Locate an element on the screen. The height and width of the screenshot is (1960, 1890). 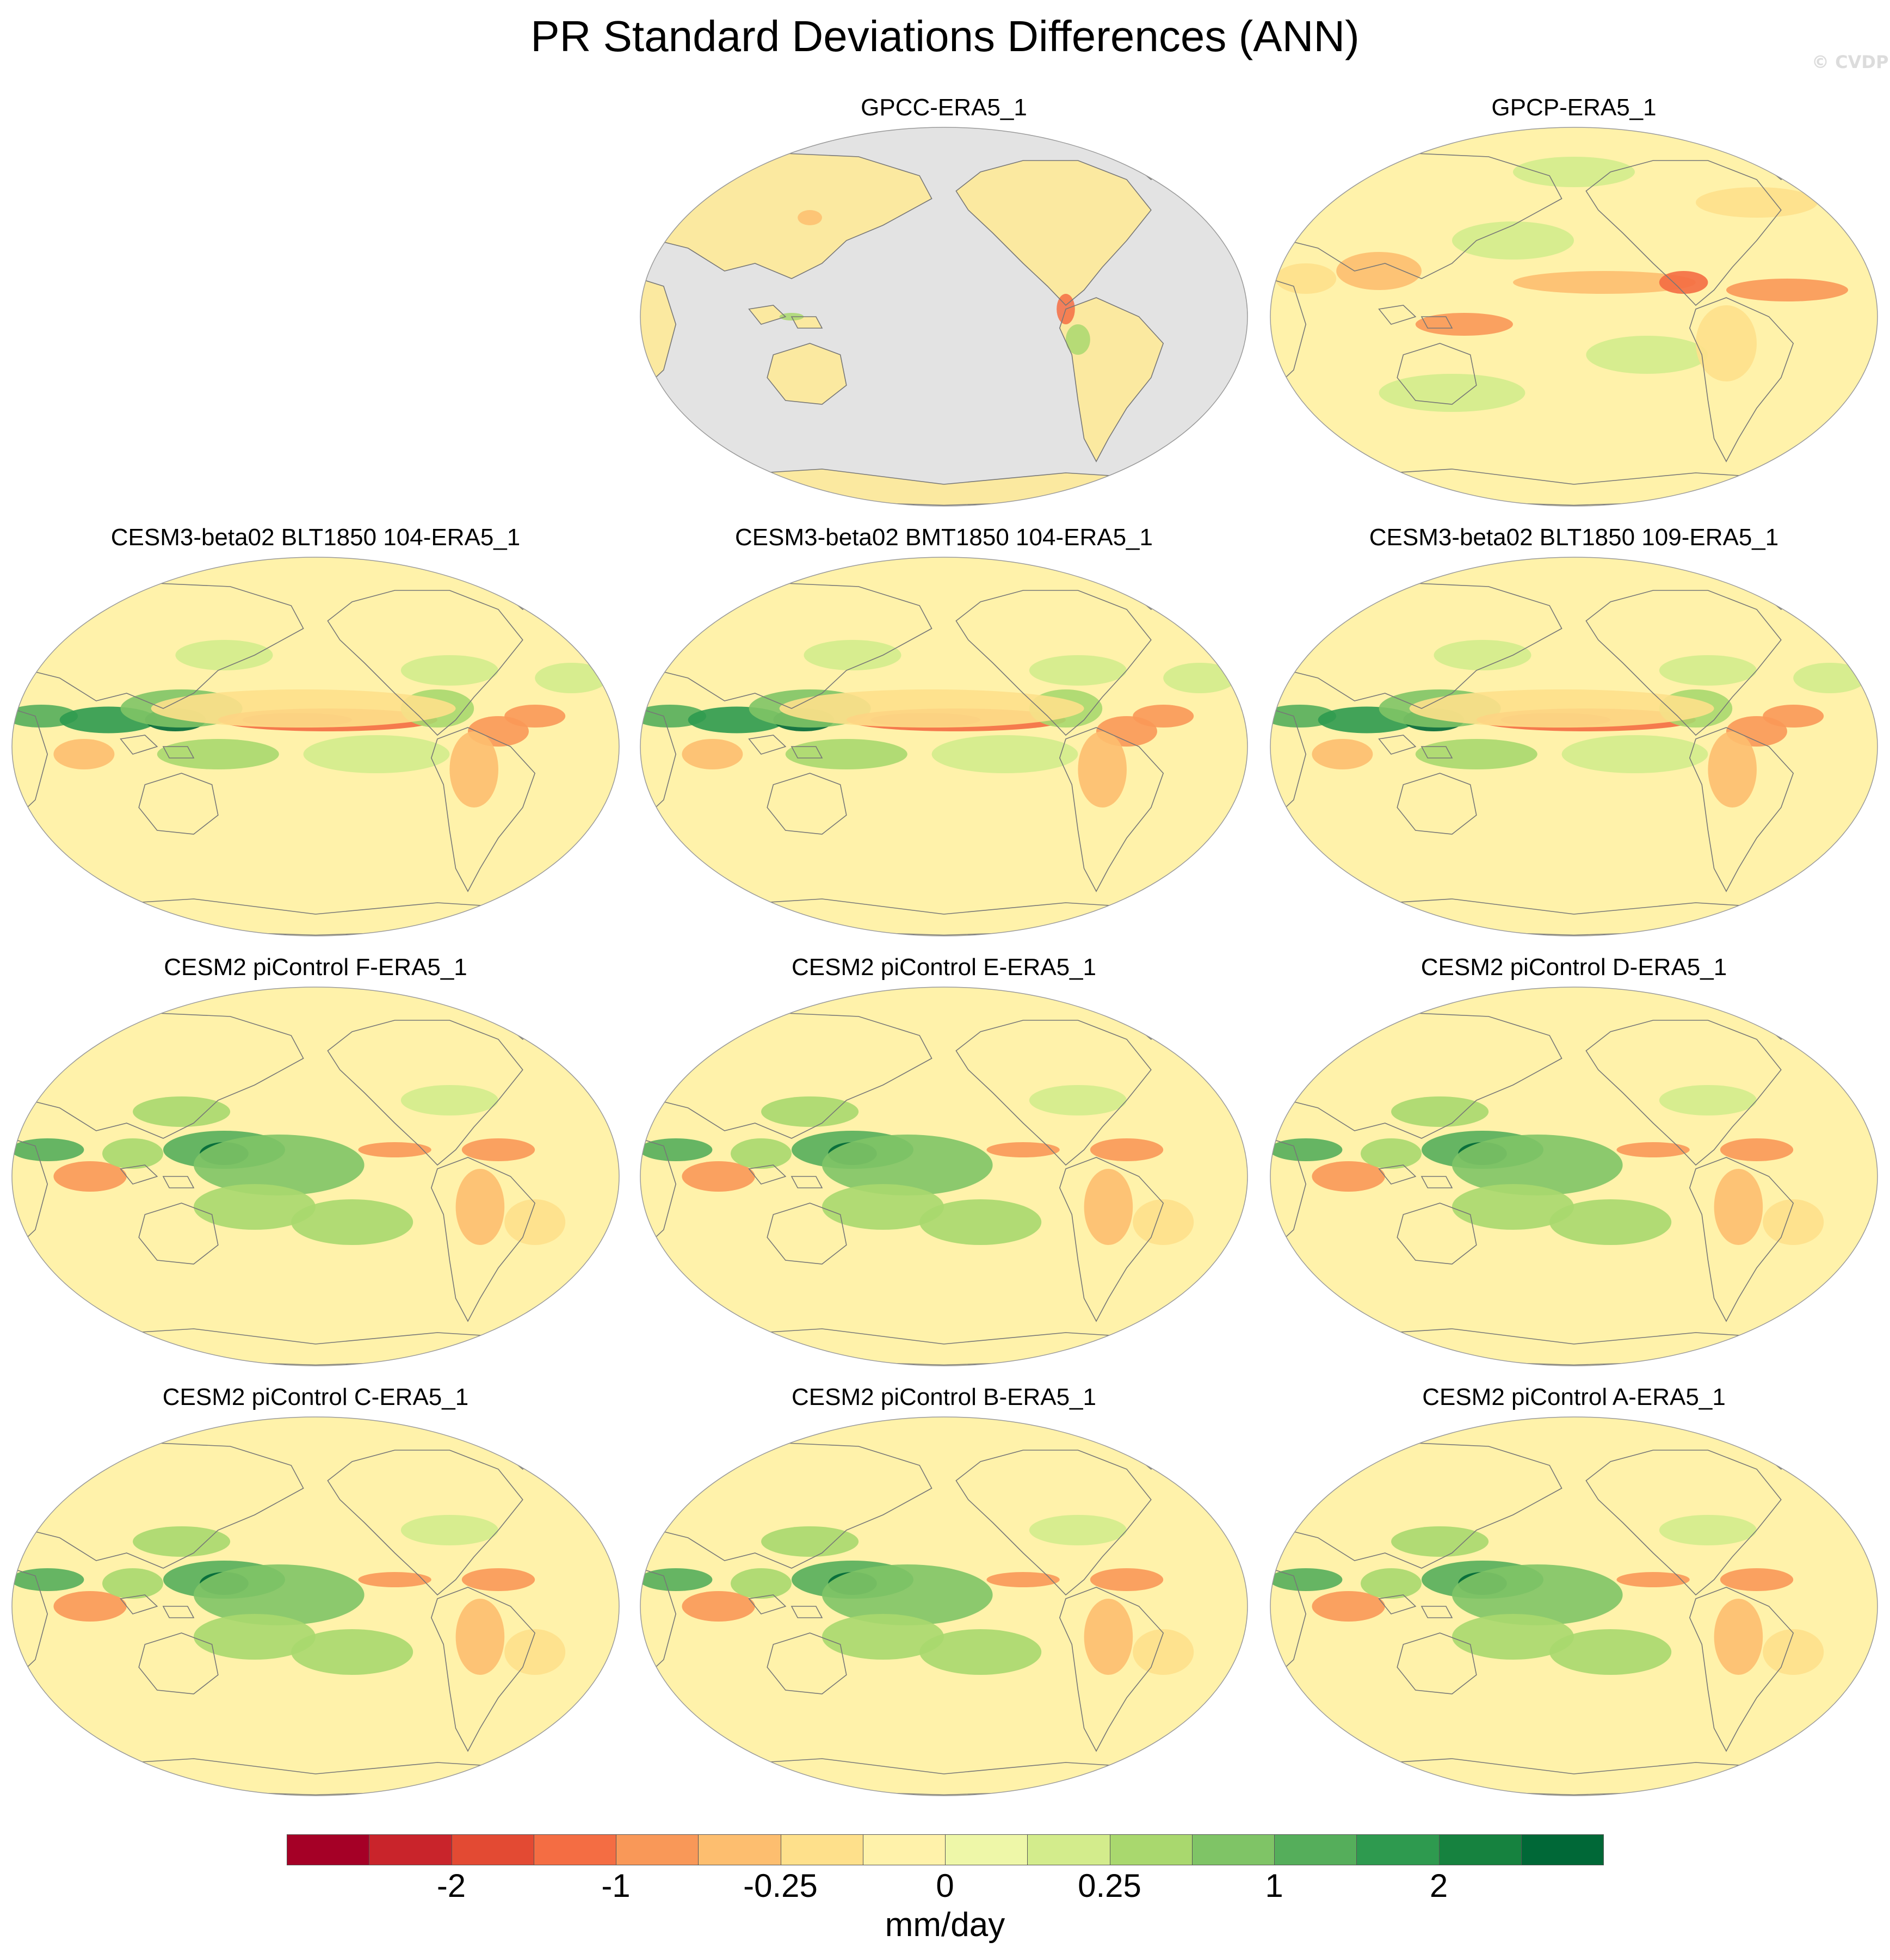
map-panel: CESM3-beta02 BMT1850 104-ERA5_1 is located at coordinates (944, 734).